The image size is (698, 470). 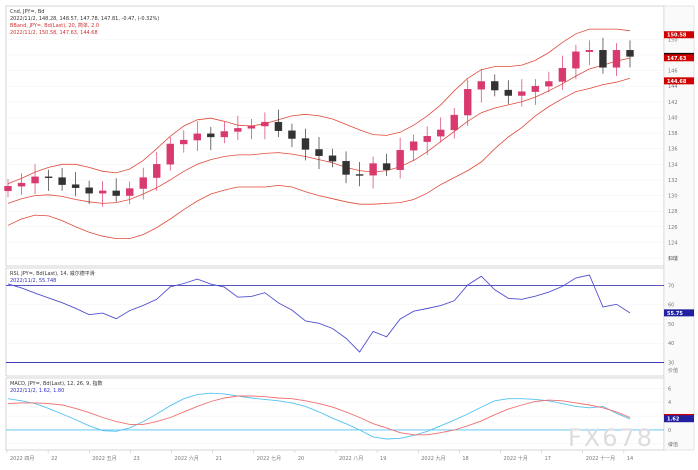 I want to click on macd-legend-title: MACD, JPY=, Bd(Last), 12, 26, 9, 指数, so click(x=56, y=383).